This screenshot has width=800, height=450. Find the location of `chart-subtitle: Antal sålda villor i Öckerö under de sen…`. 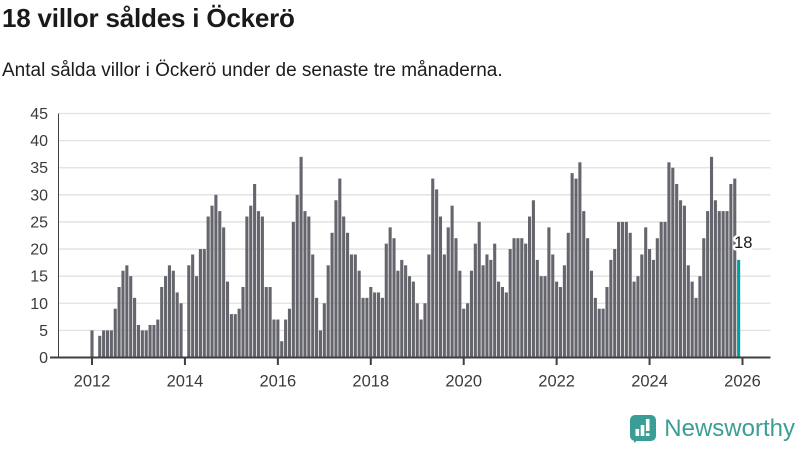

chart-subtitle: Antal sålda villor i Öckerö under de sen… is located at coordinates (252, 70).